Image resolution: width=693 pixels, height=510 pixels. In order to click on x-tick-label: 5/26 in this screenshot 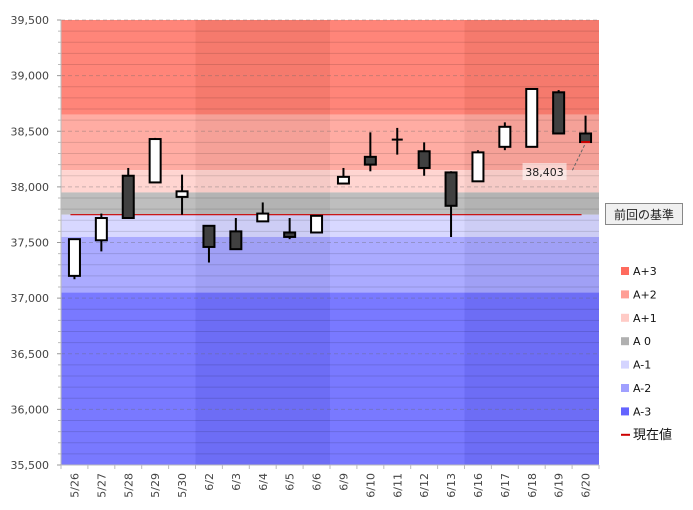, I will do `click(74, 485)`.